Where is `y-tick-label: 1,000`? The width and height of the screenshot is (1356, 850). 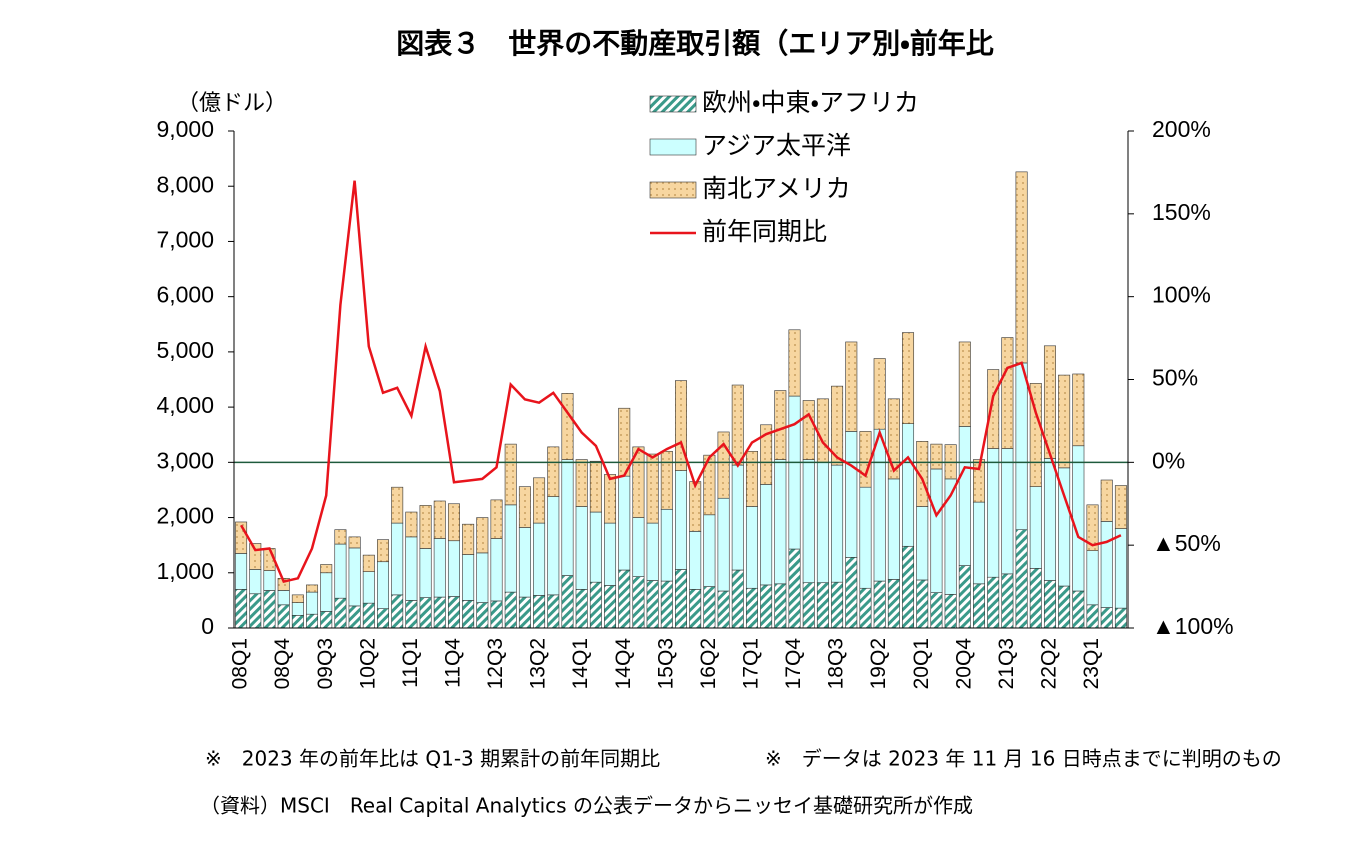
y-tick-label: 1,000 is located at coordinates (185, 571).